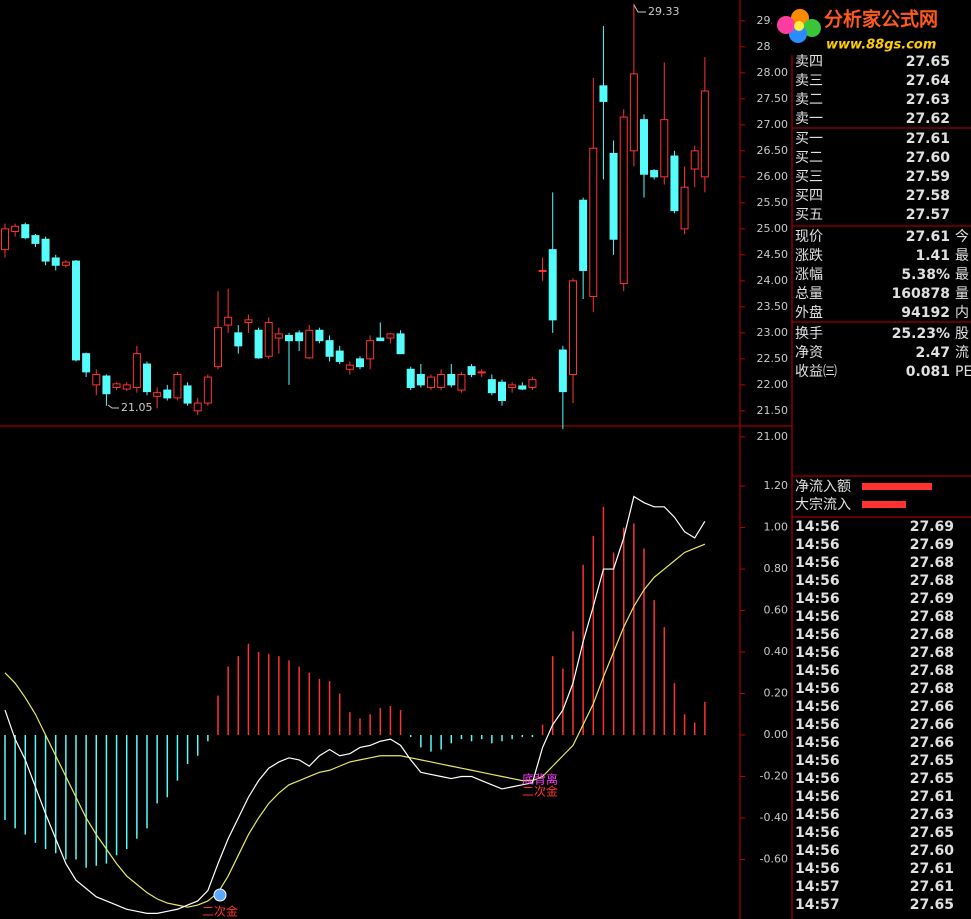 This screenshot has width=971, height=919. I want to click on quote-value: 27.62, so click(928, 119).